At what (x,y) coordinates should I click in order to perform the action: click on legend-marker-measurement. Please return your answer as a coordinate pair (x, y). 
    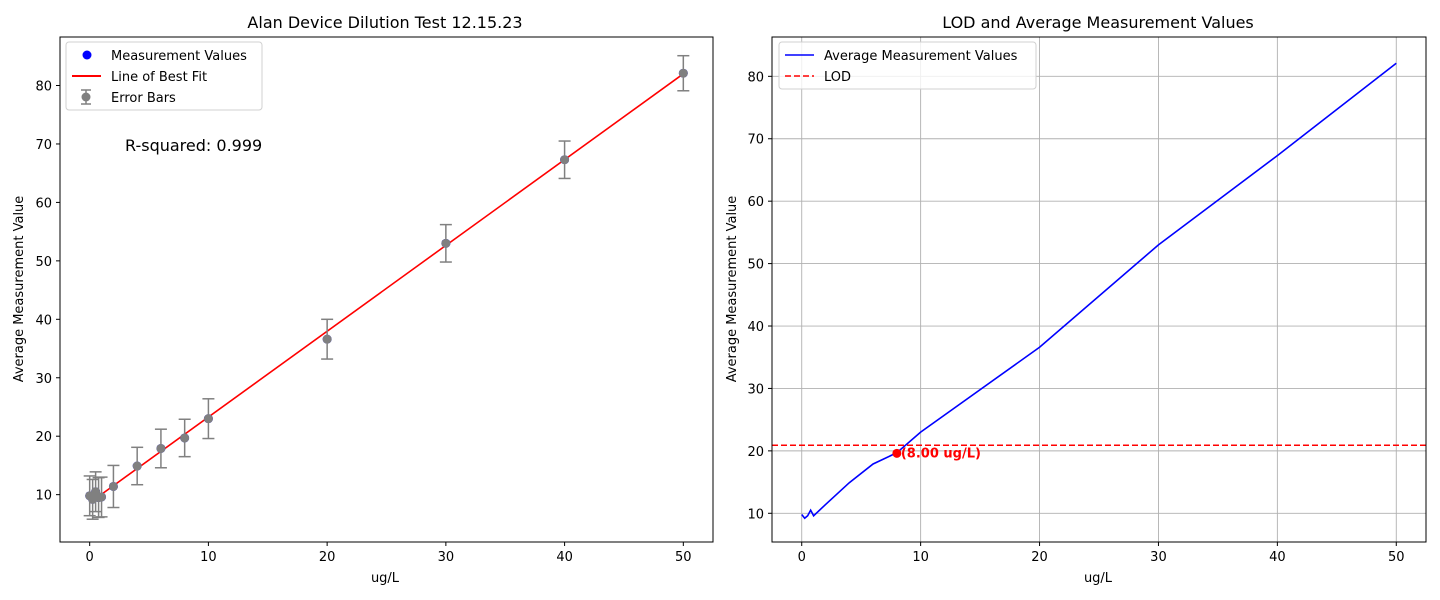
    Looking at the image, I should click on (87, 55).